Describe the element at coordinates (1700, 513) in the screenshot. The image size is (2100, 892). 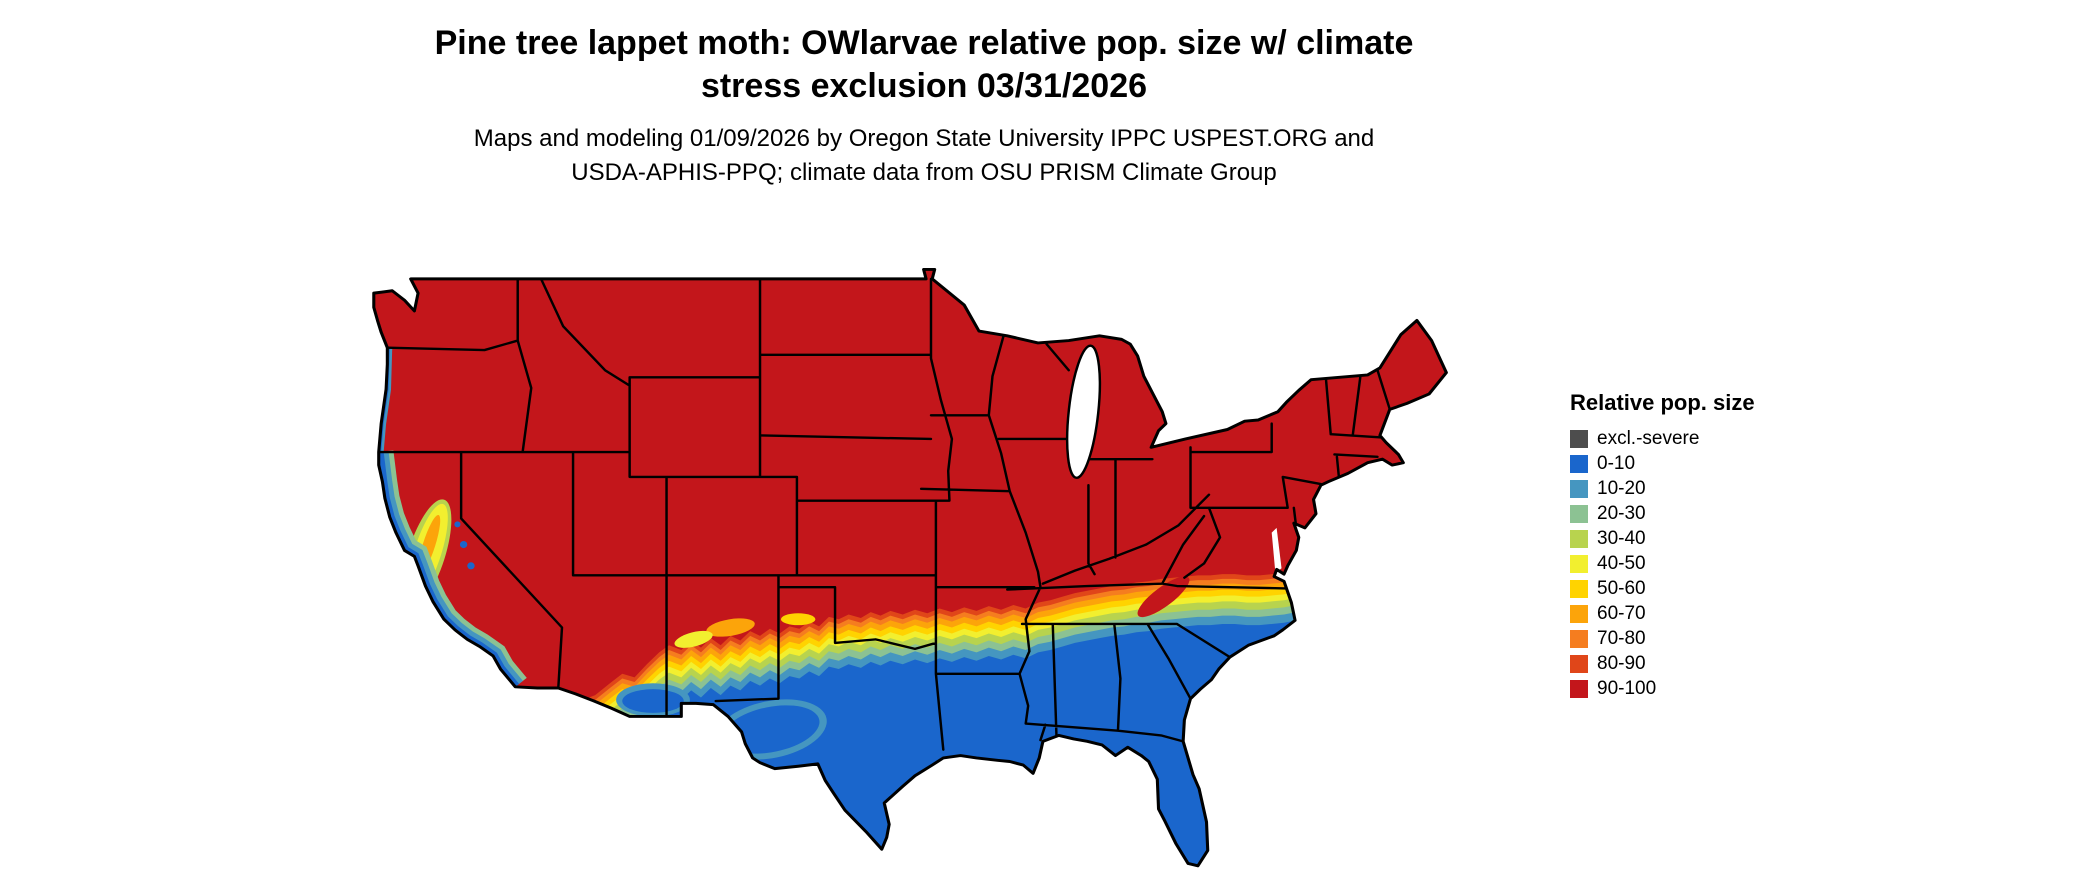
I see `legend-item: 20-30` at that location.